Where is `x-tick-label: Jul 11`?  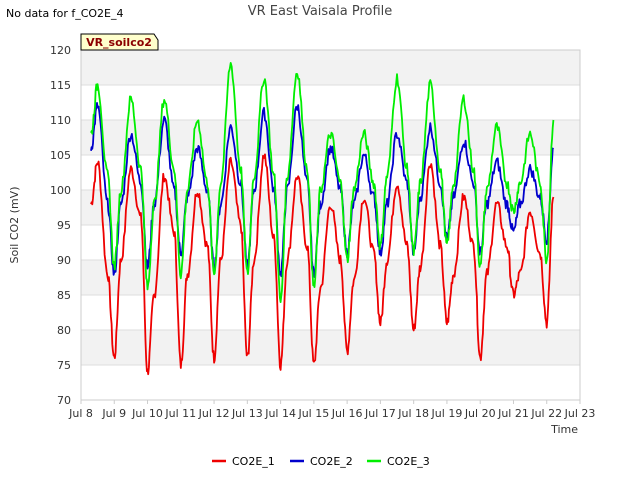
x-tick-label: Jul 11 is located at coordinates (180, 413).